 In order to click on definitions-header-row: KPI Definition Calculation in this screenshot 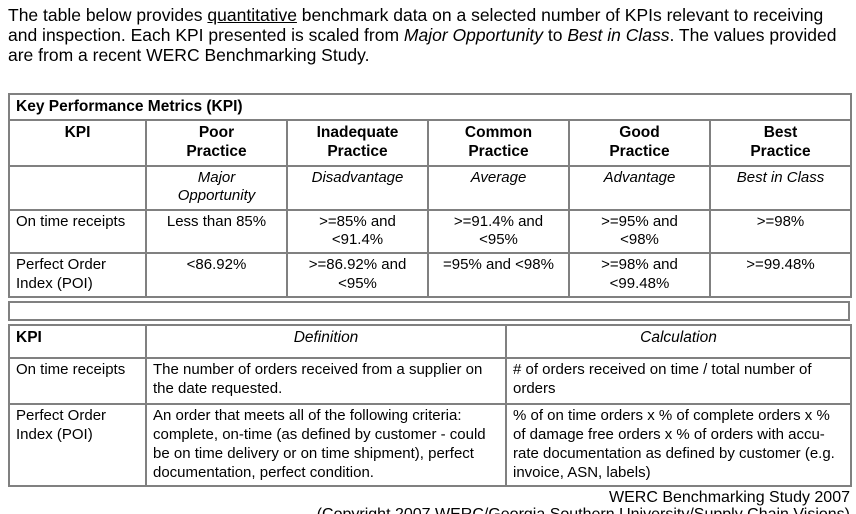, I will do `click(430, 342)`.